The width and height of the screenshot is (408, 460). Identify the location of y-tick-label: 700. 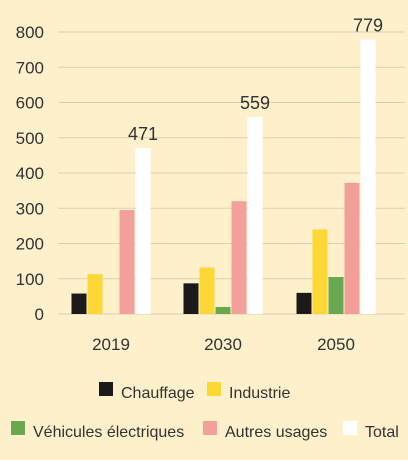
(30, 67).